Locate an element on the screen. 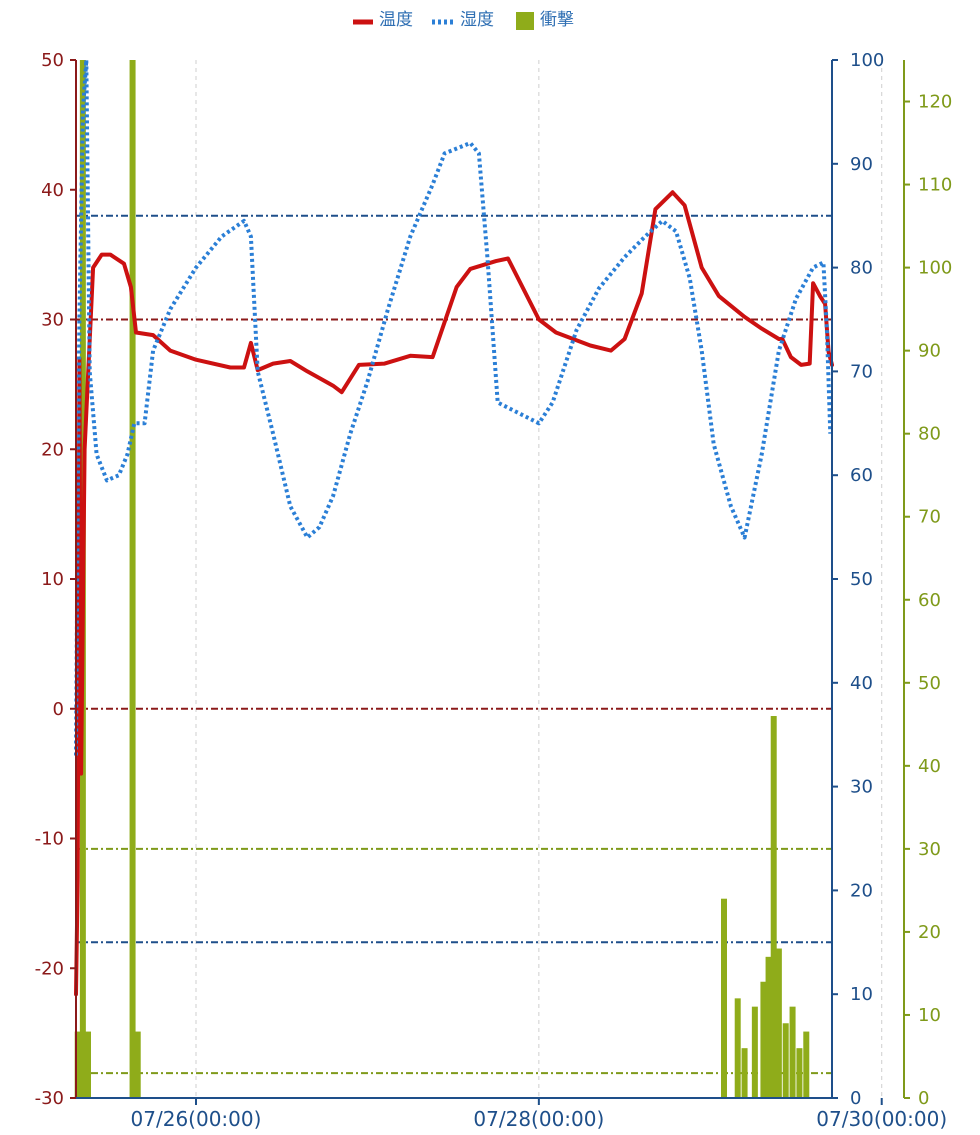 Image resolution: width=980 pixels, height=1135 pixels. shock-tick-label: 10 is located at coordinates (929, 1015).